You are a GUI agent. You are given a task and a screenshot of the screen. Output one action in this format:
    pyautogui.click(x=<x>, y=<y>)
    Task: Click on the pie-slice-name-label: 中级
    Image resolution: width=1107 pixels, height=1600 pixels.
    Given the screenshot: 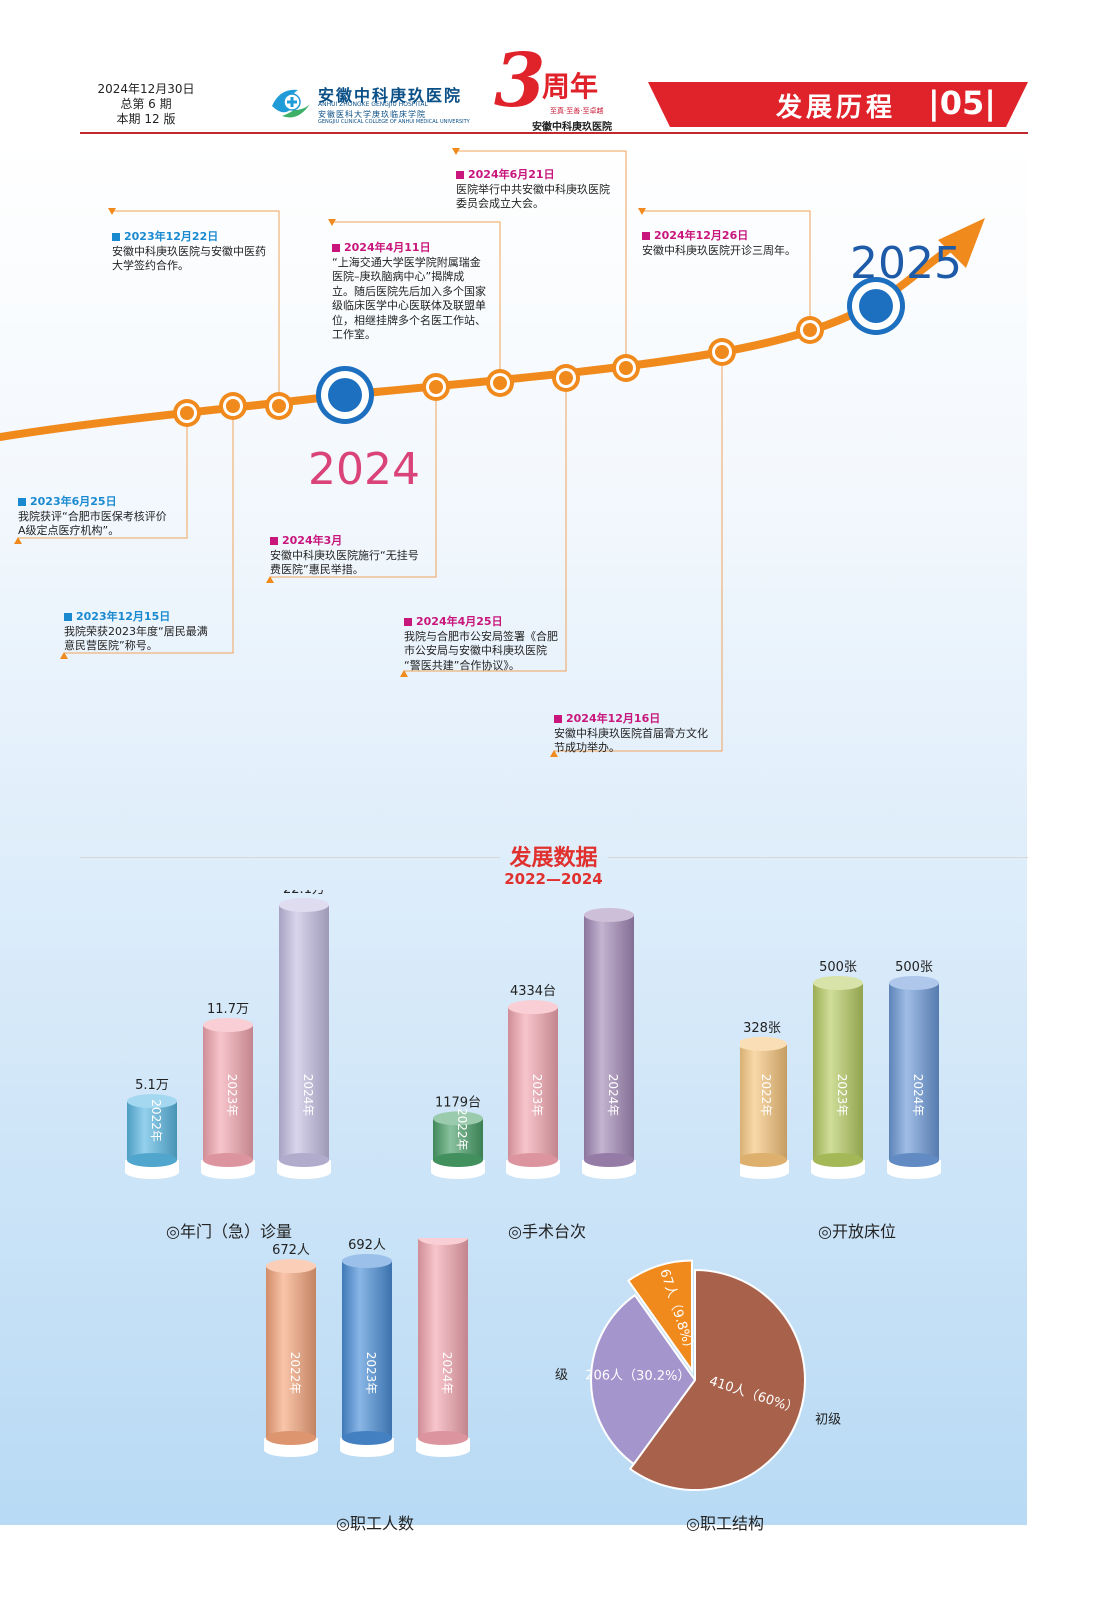 What is the action you would take?
    pyautogui.click(x=561, y=1375)
    